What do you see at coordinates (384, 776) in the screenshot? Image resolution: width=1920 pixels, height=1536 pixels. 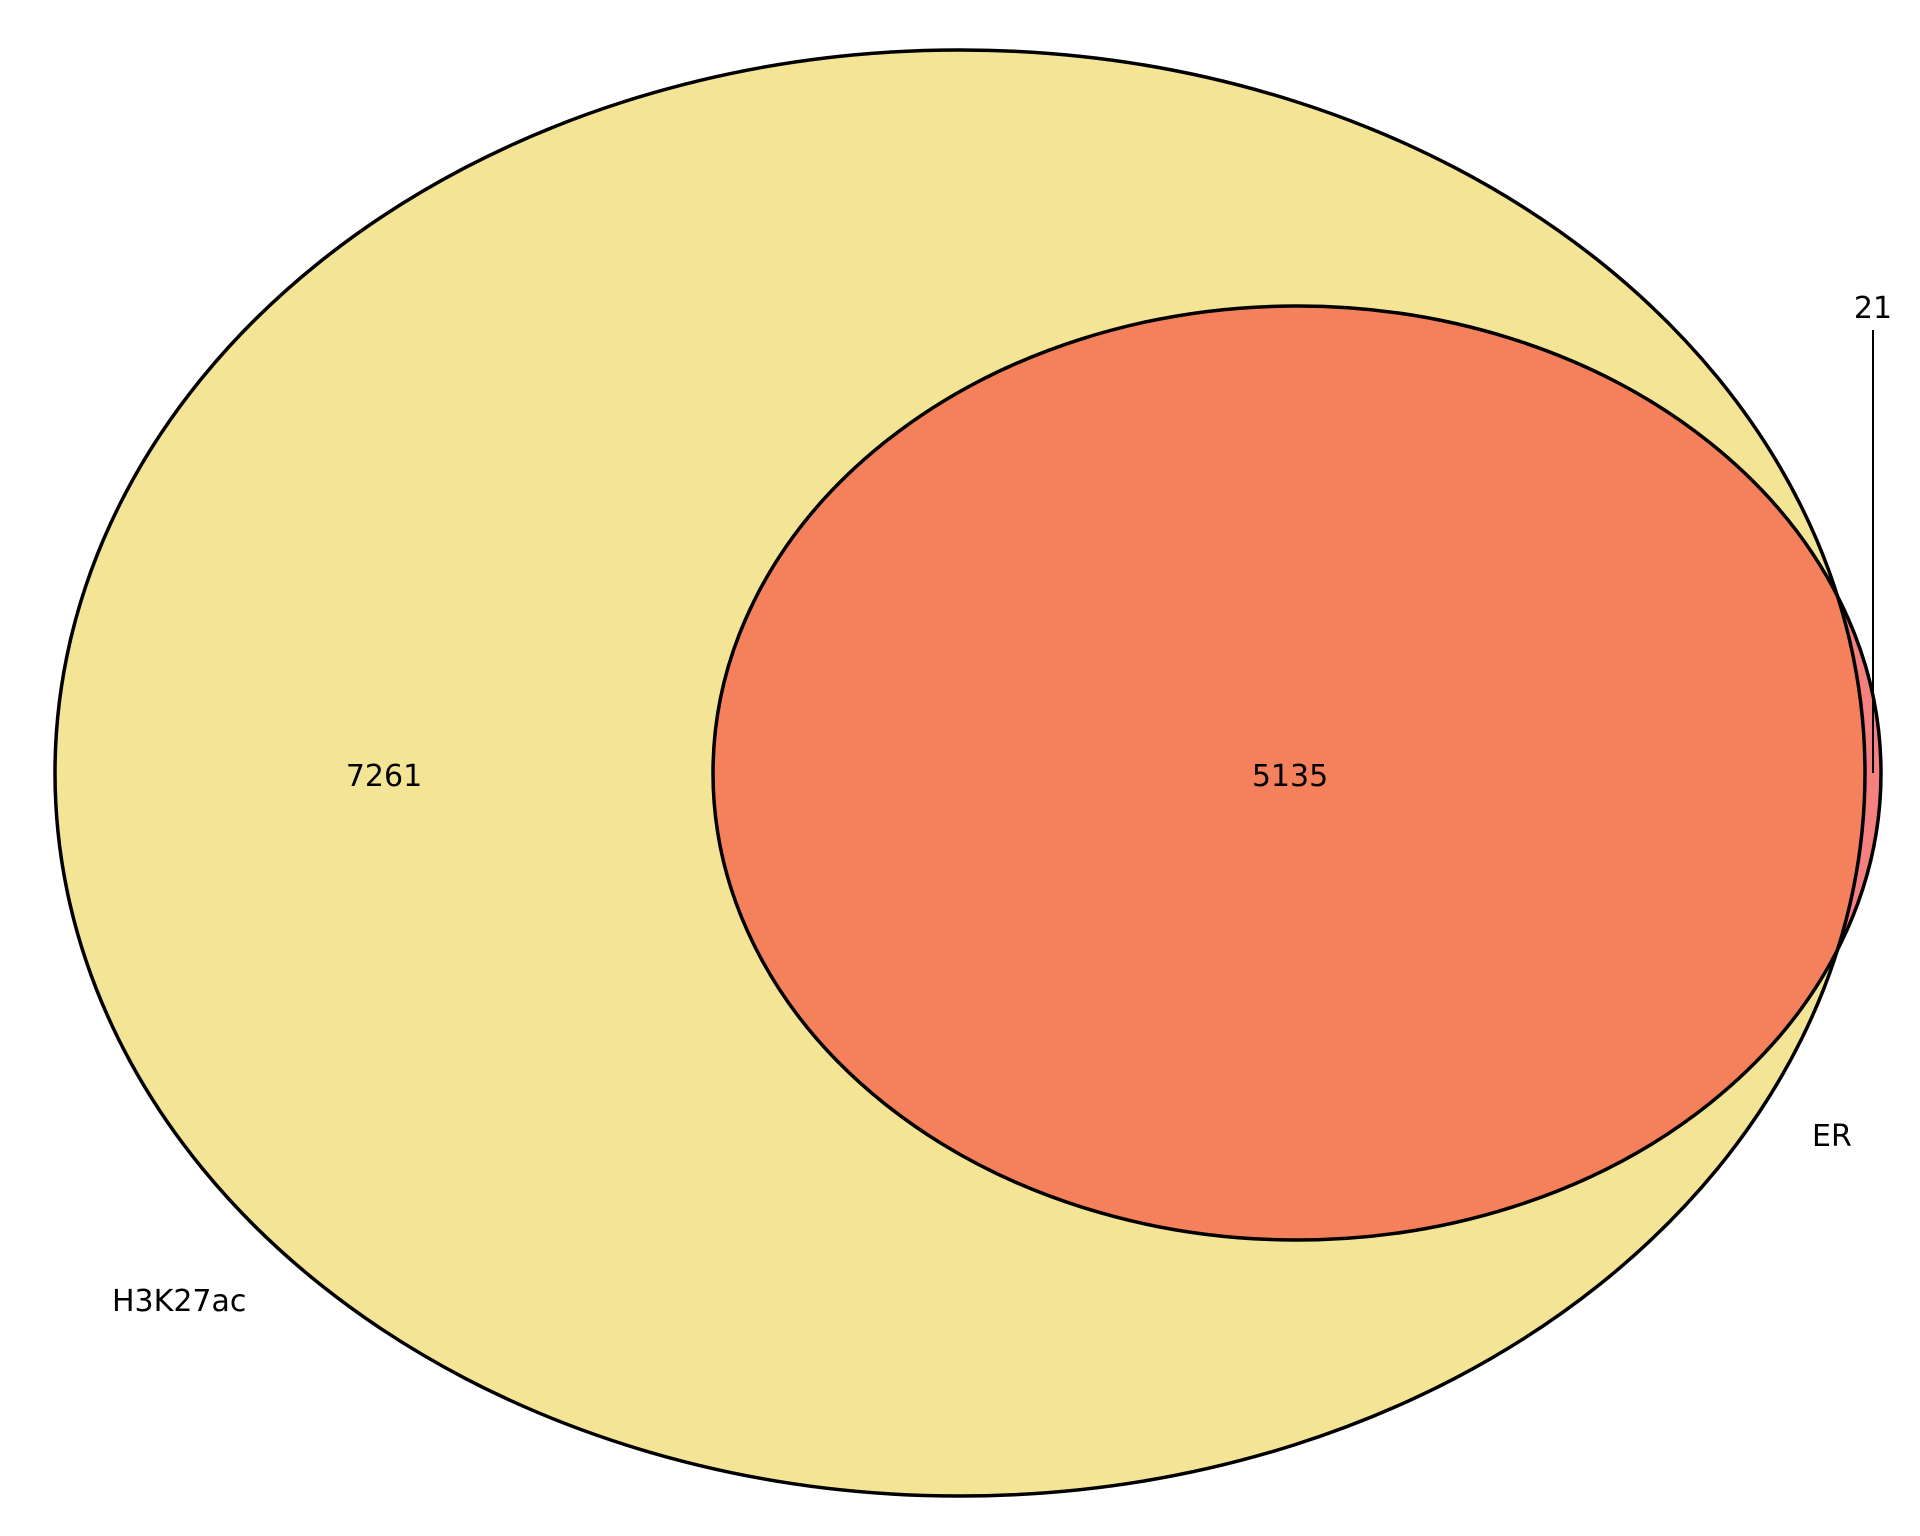 I see `h3k27ac-only-count: 7261` at bounding box center [384, 776].